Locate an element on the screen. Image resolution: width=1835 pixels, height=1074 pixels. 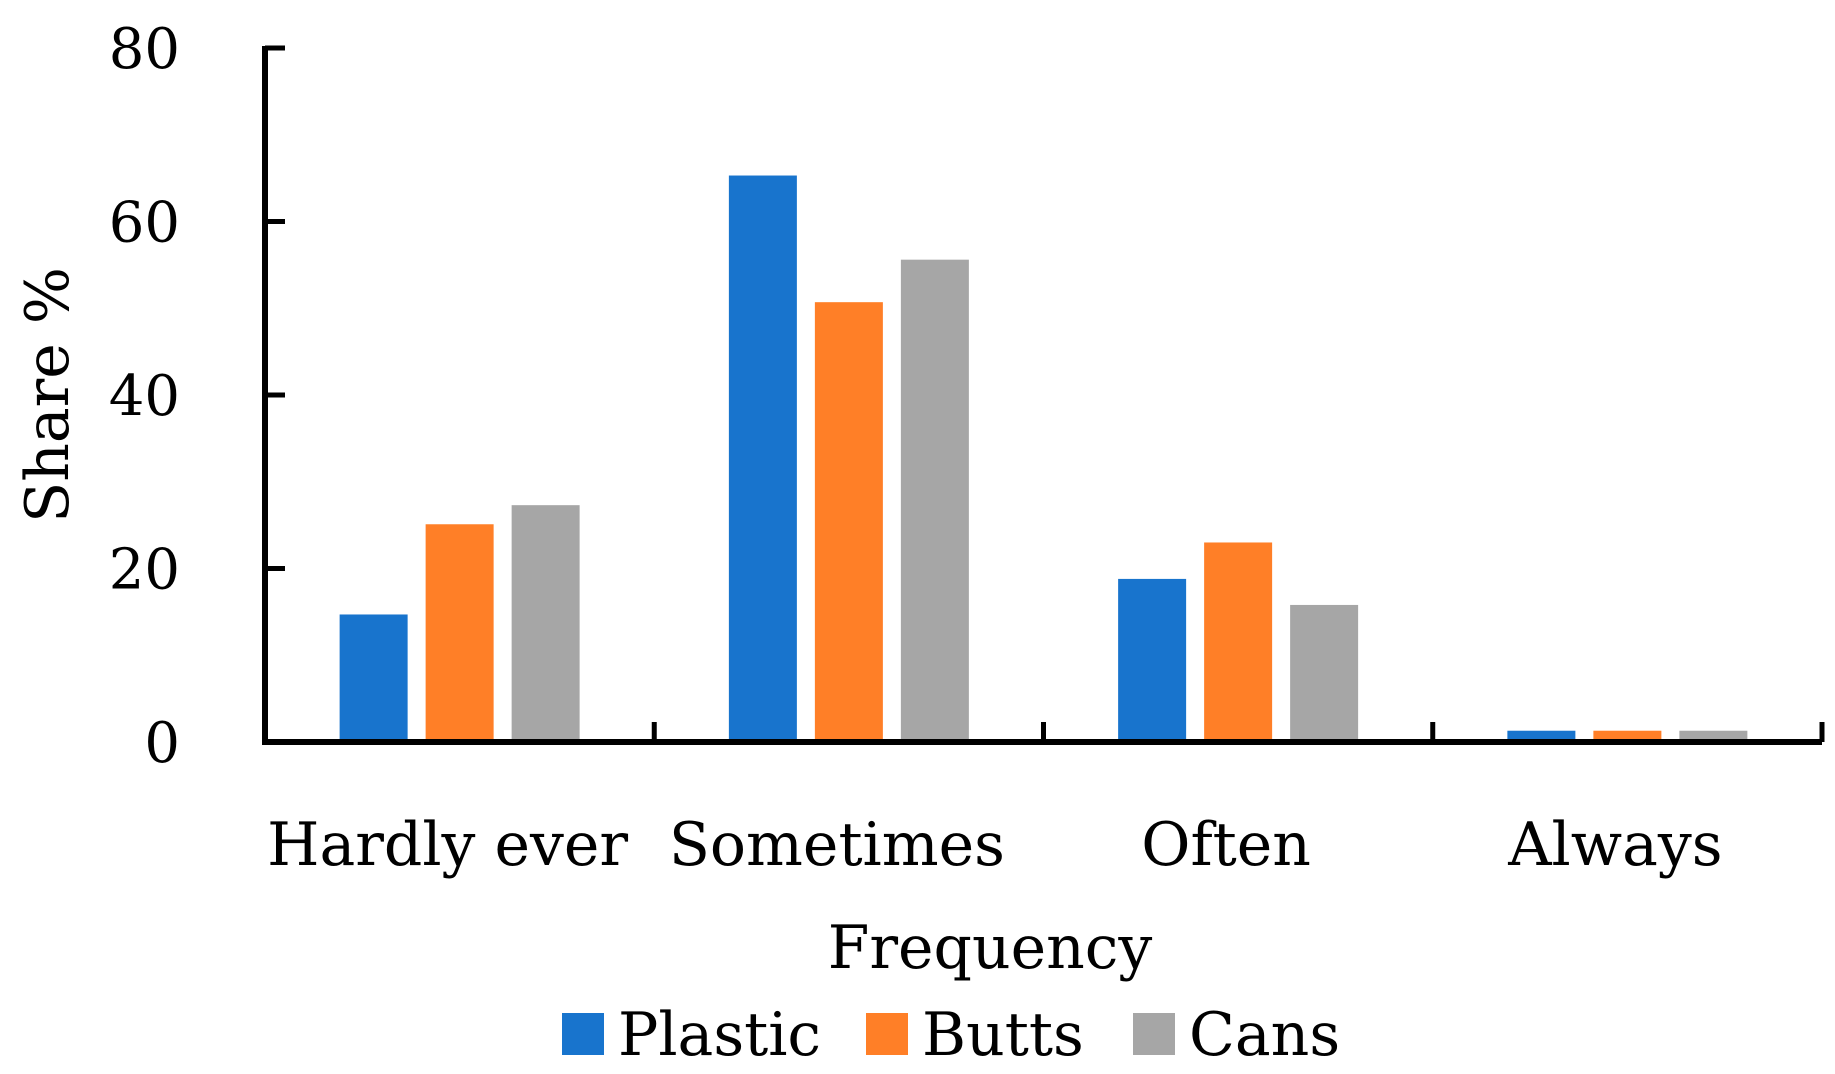
bar-cans-always is located at coordinates (1713, 736).